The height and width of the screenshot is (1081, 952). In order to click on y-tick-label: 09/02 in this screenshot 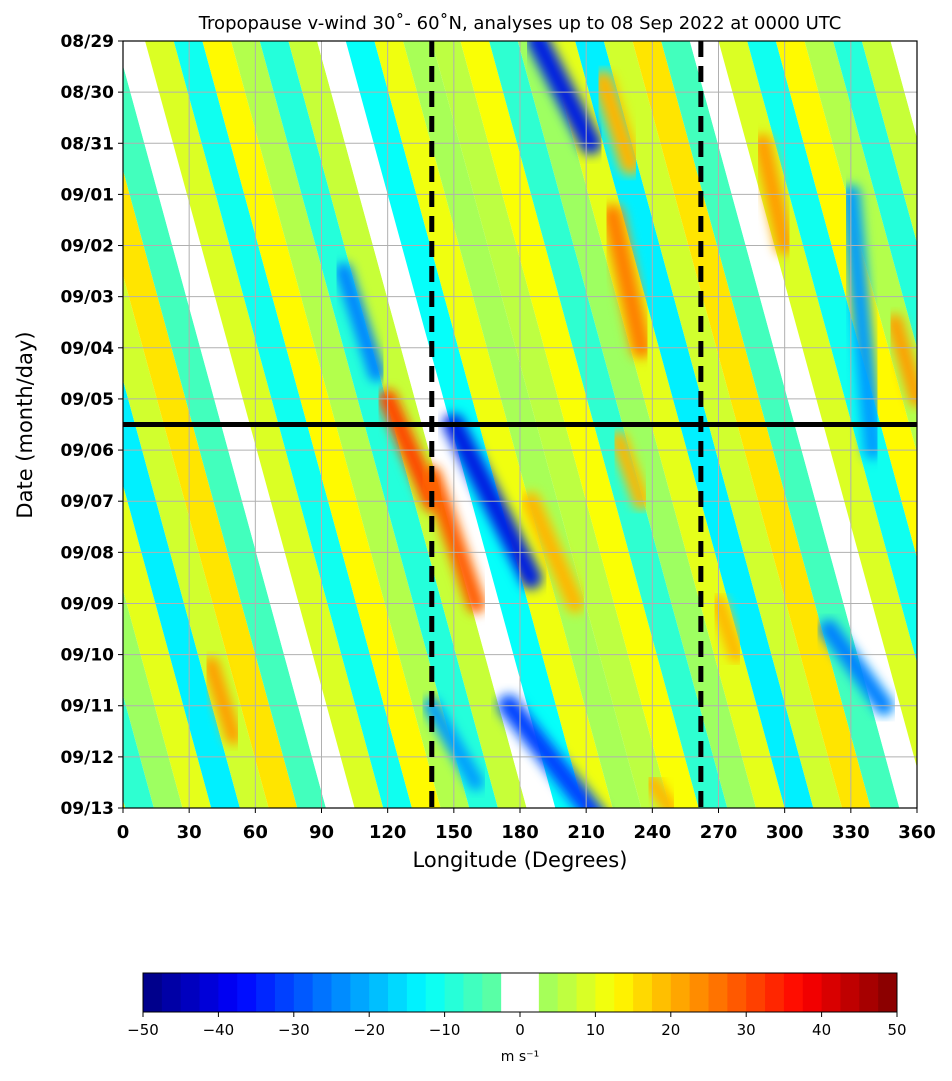, I will do `click(87, 247)`.